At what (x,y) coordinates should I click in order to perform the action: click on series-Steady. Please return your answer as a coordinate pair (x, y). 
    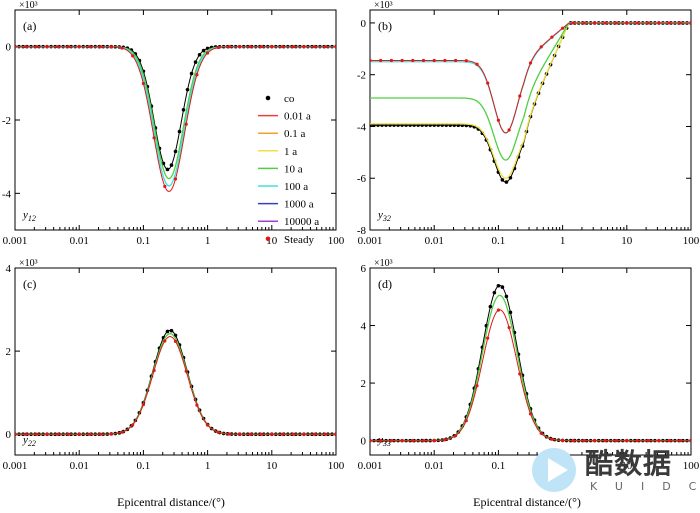
    Looking at the image, I should click on (530, 77).